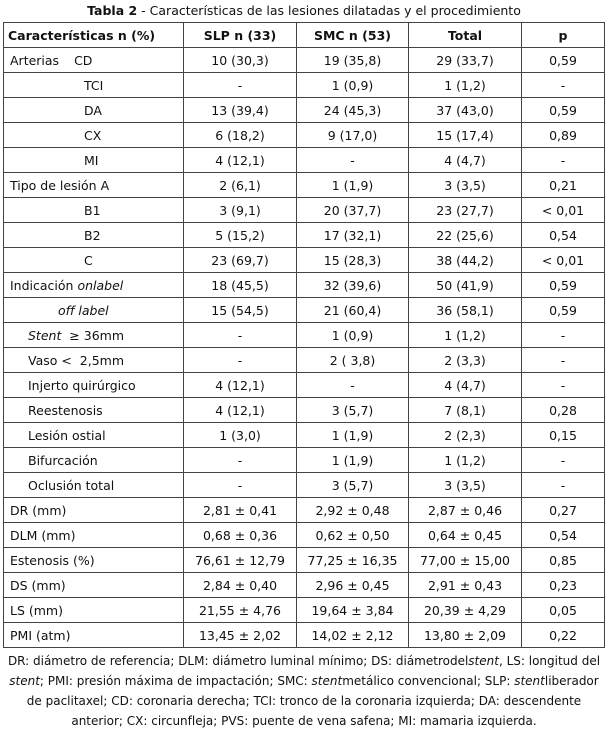  I want to click on value-cell: 2 (2,3), so click(465, 435).